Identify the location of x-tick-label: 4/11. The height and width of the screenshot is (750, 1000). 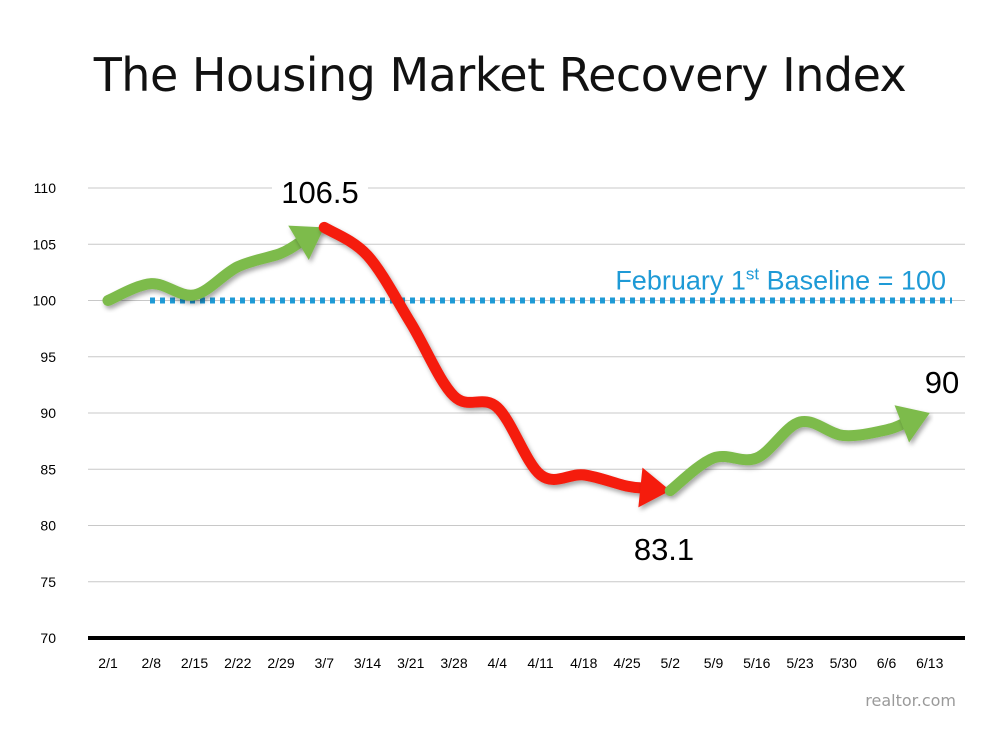
(540, 663).